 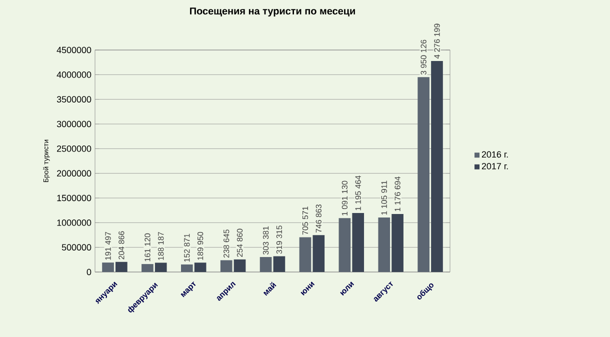 I want to click on y-tick-label: 2000000, so click(x=74, y=173).